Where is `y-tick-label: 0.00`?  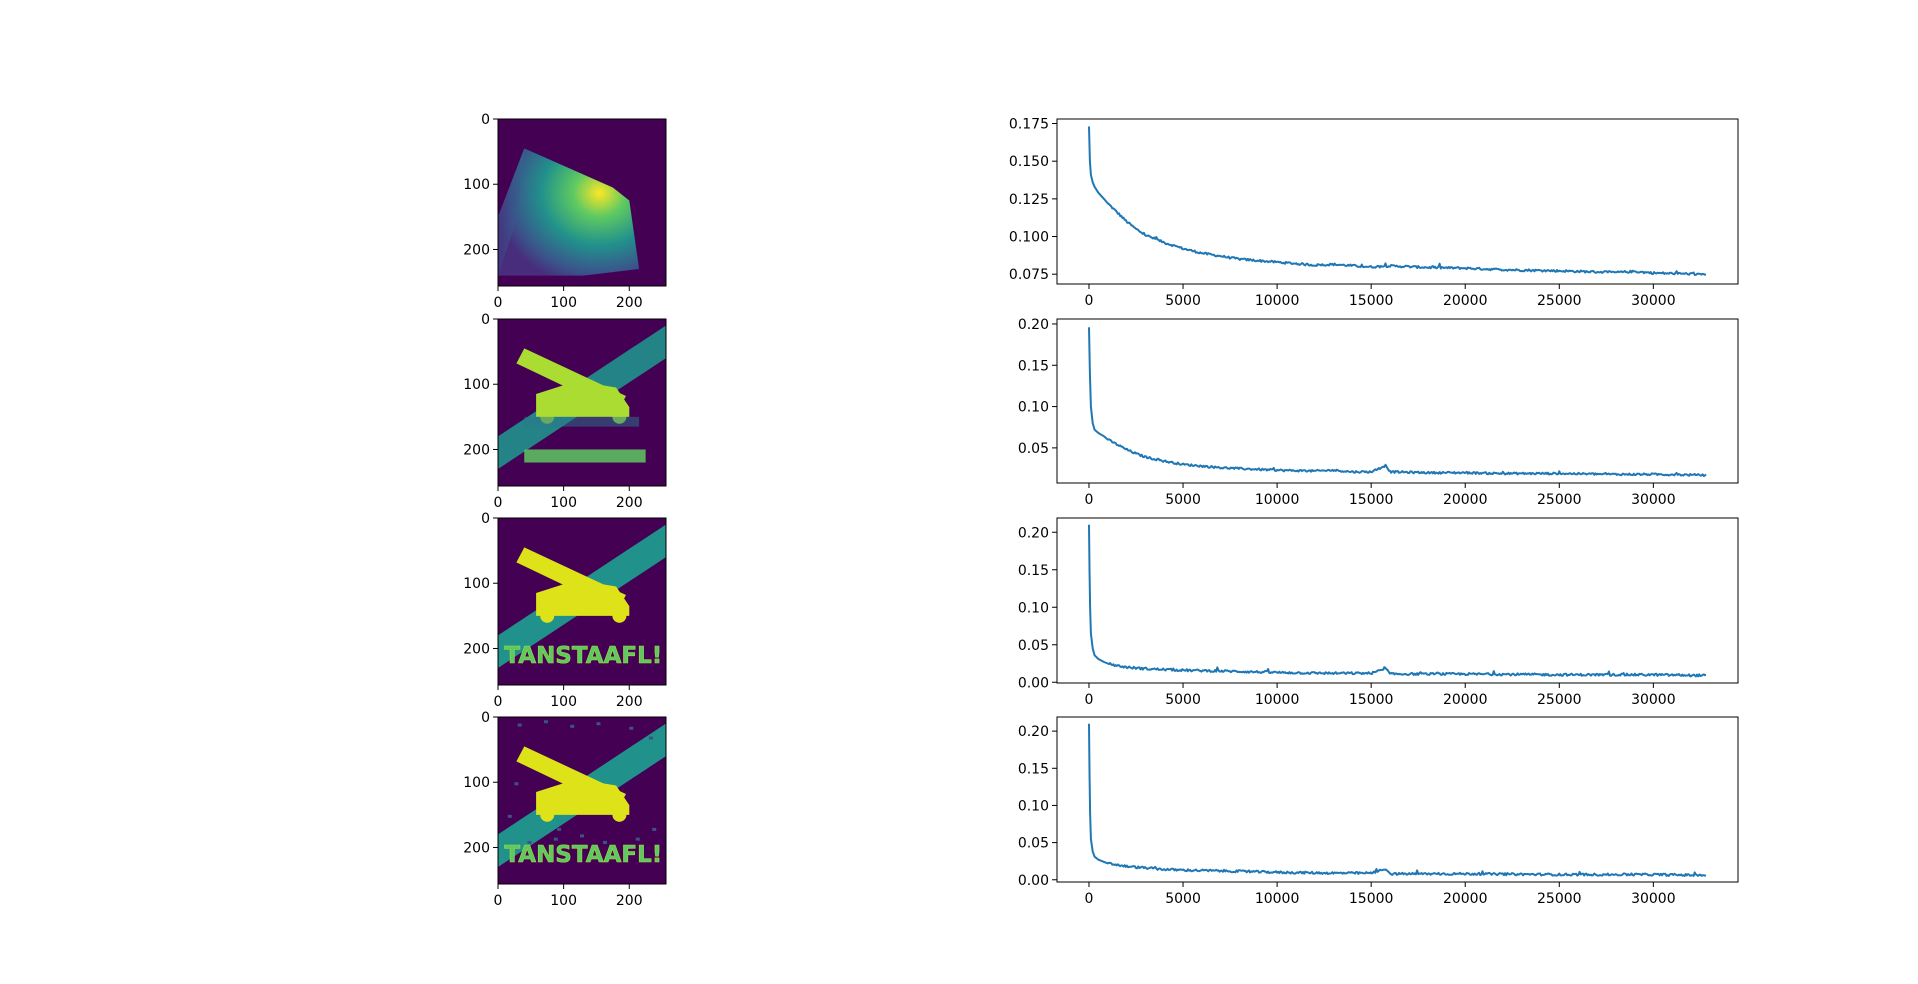
y-tick-label: 0.00 is located at coordinates (1033, 683).